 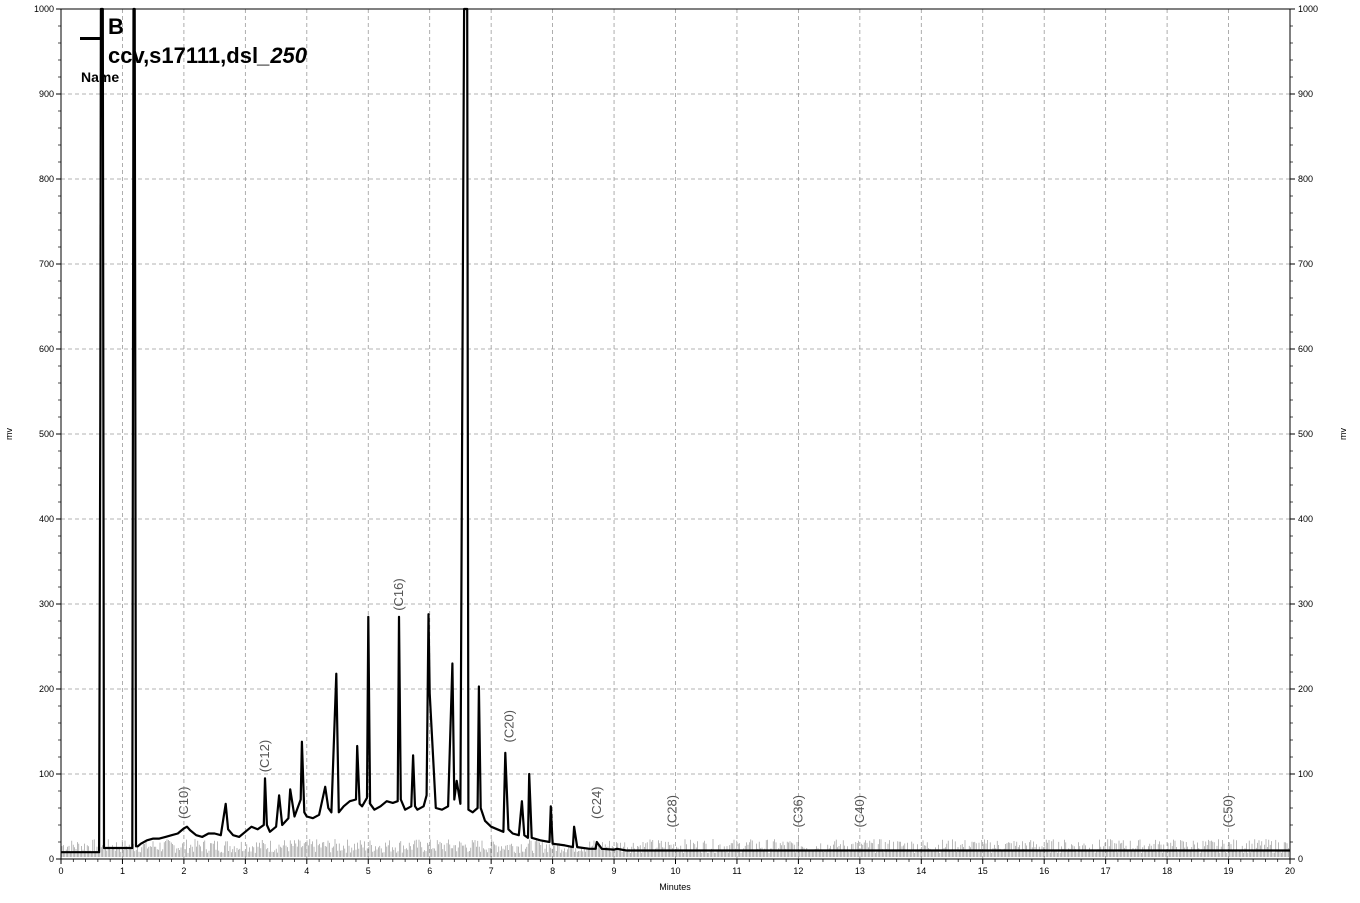 I want to click on legend-title: B, so click(x=116, y=26).